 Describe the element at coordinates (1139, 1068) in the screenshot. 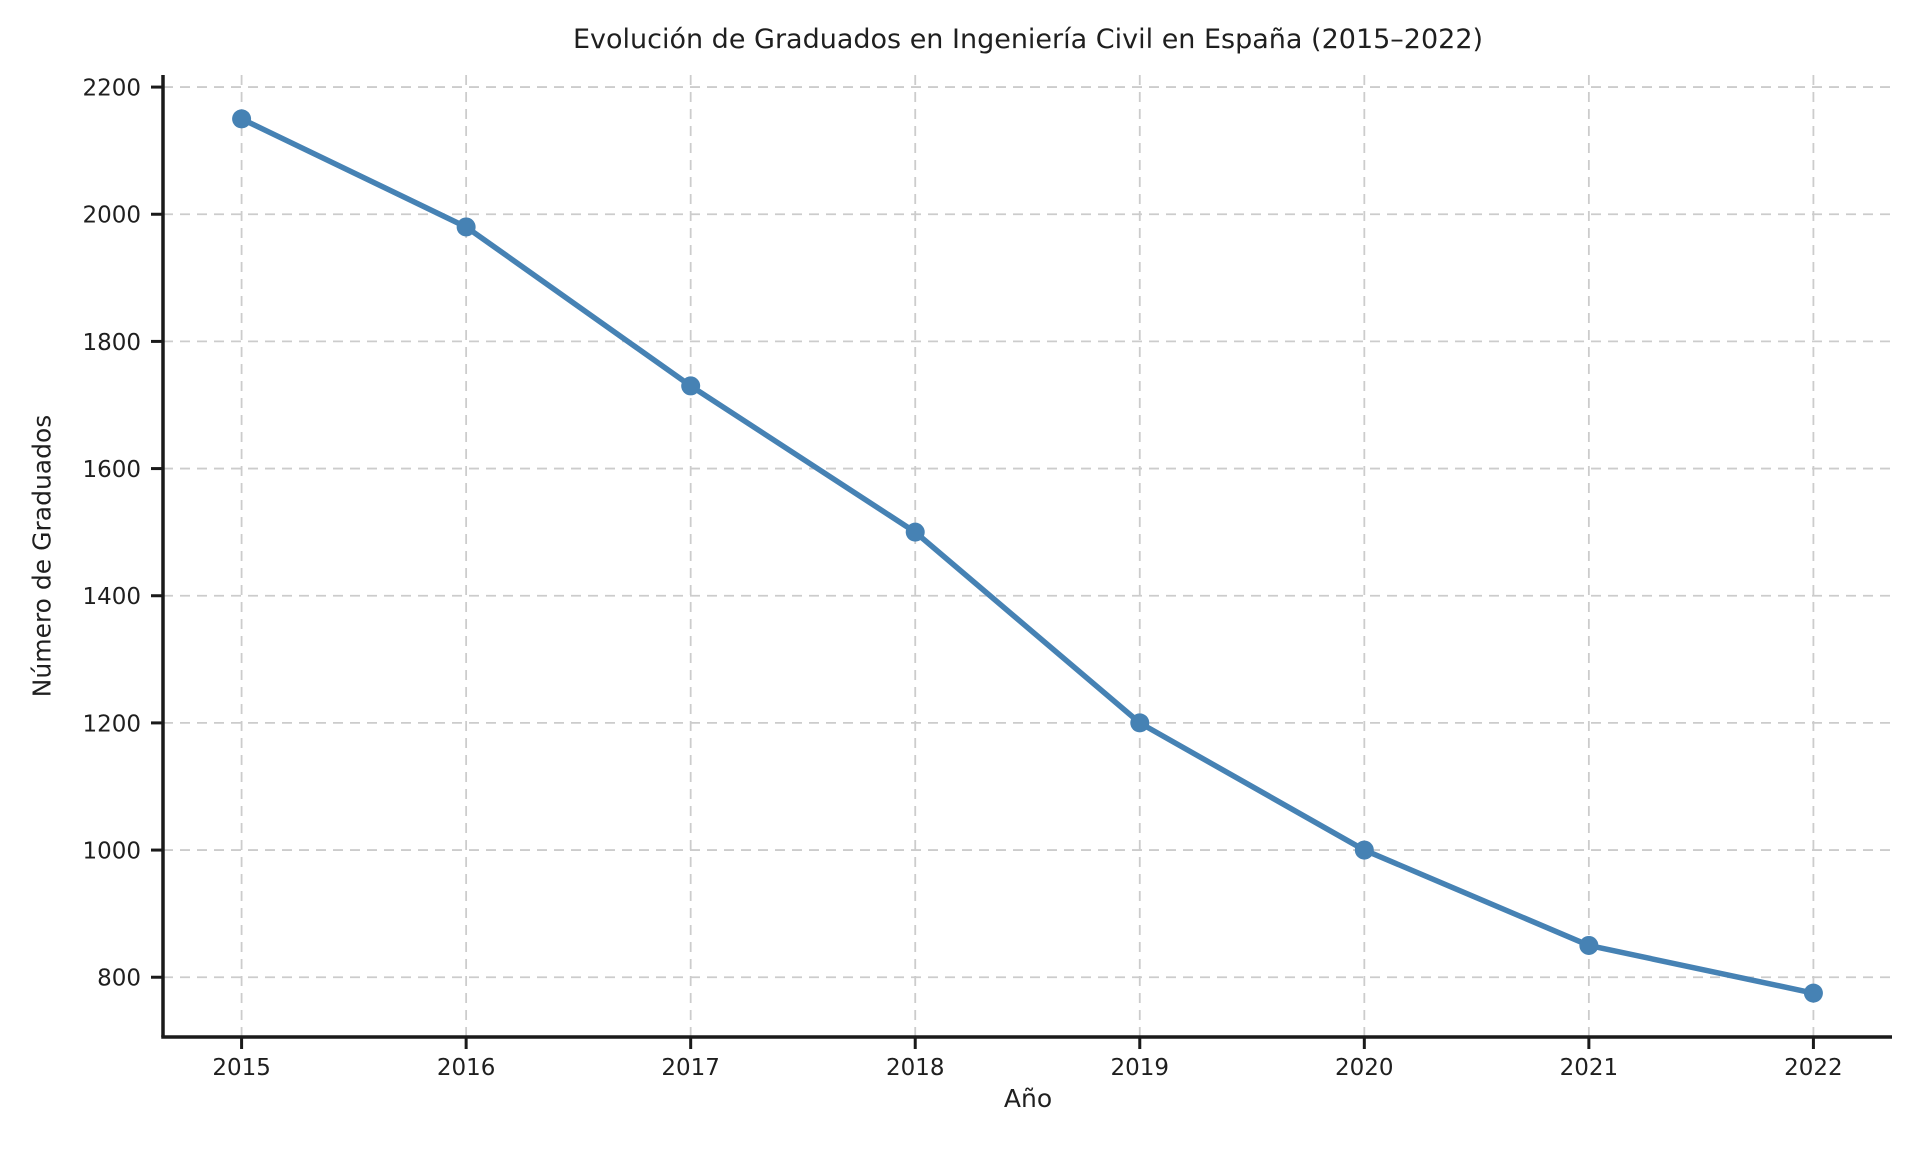

I see `x-tick-label: 2019` at that location.